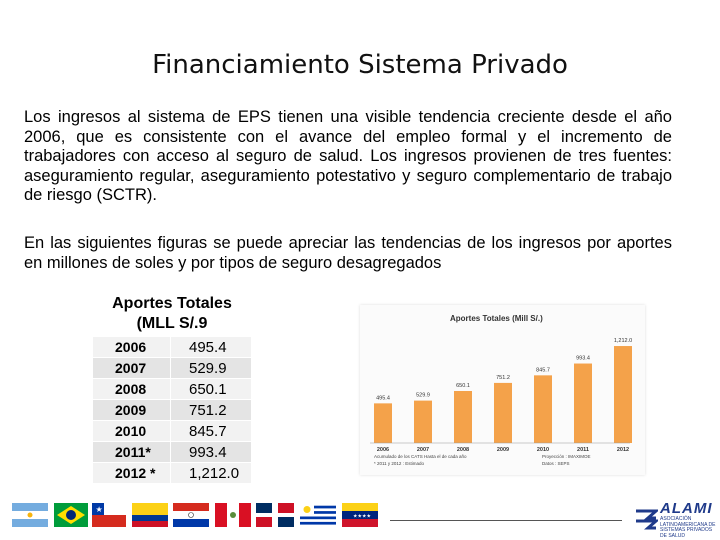 The image size is (720, 540). Describe the element at coordinates (71, 515) in the screenshot. I see `brazil-flag` at that location.